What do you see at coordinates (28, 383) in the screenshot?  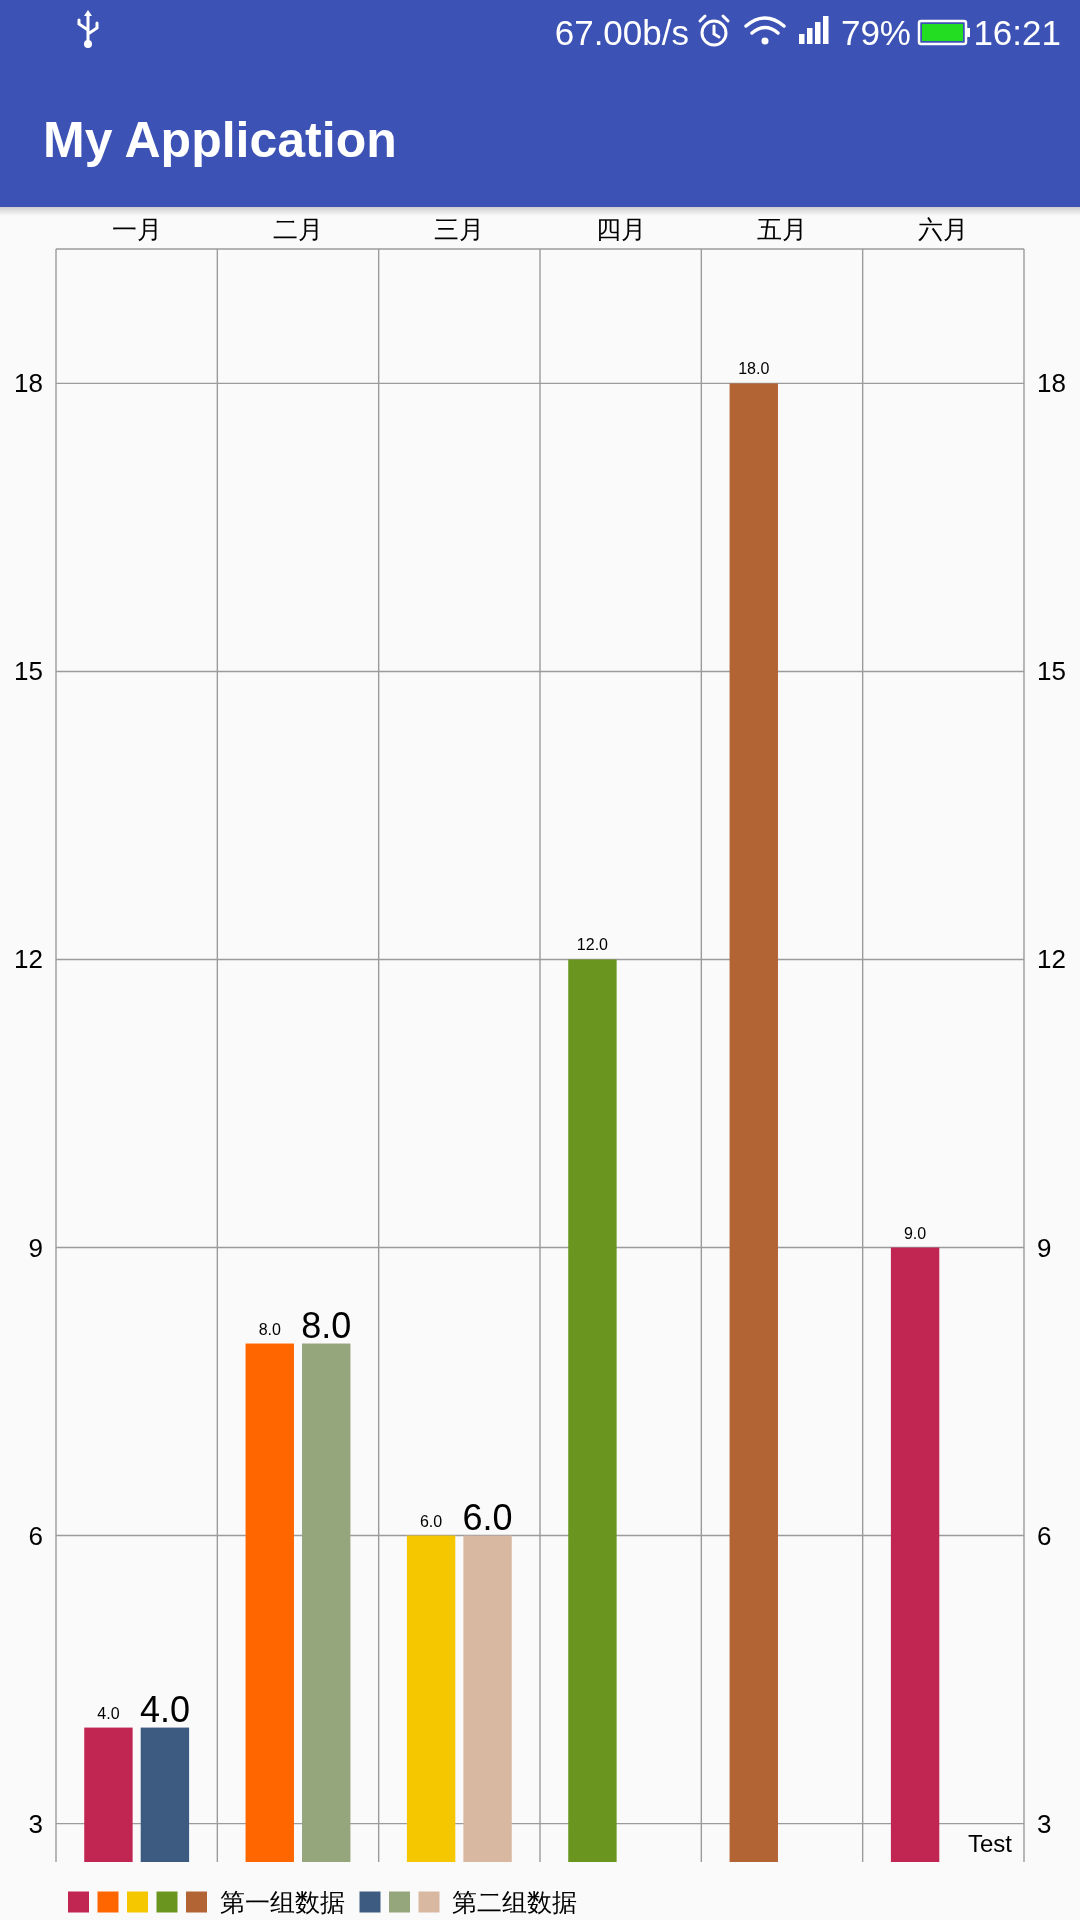 I see `y-tick-label: 18` at bounding box center [28, 383].